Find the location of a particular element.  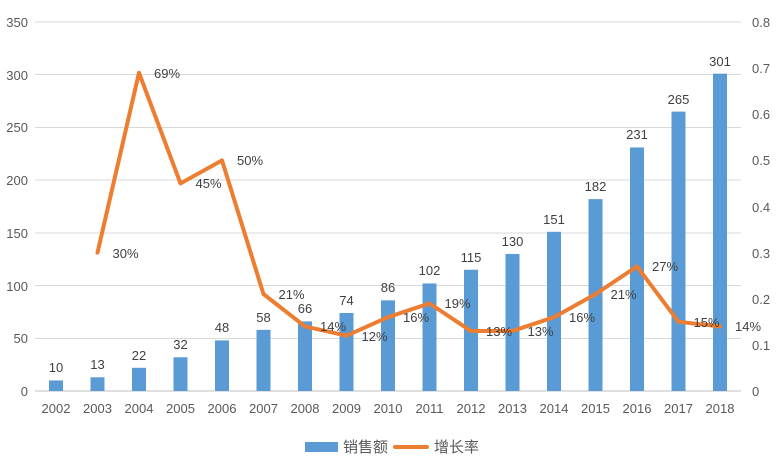

bar-2017 is located at coordinates (678, 251).